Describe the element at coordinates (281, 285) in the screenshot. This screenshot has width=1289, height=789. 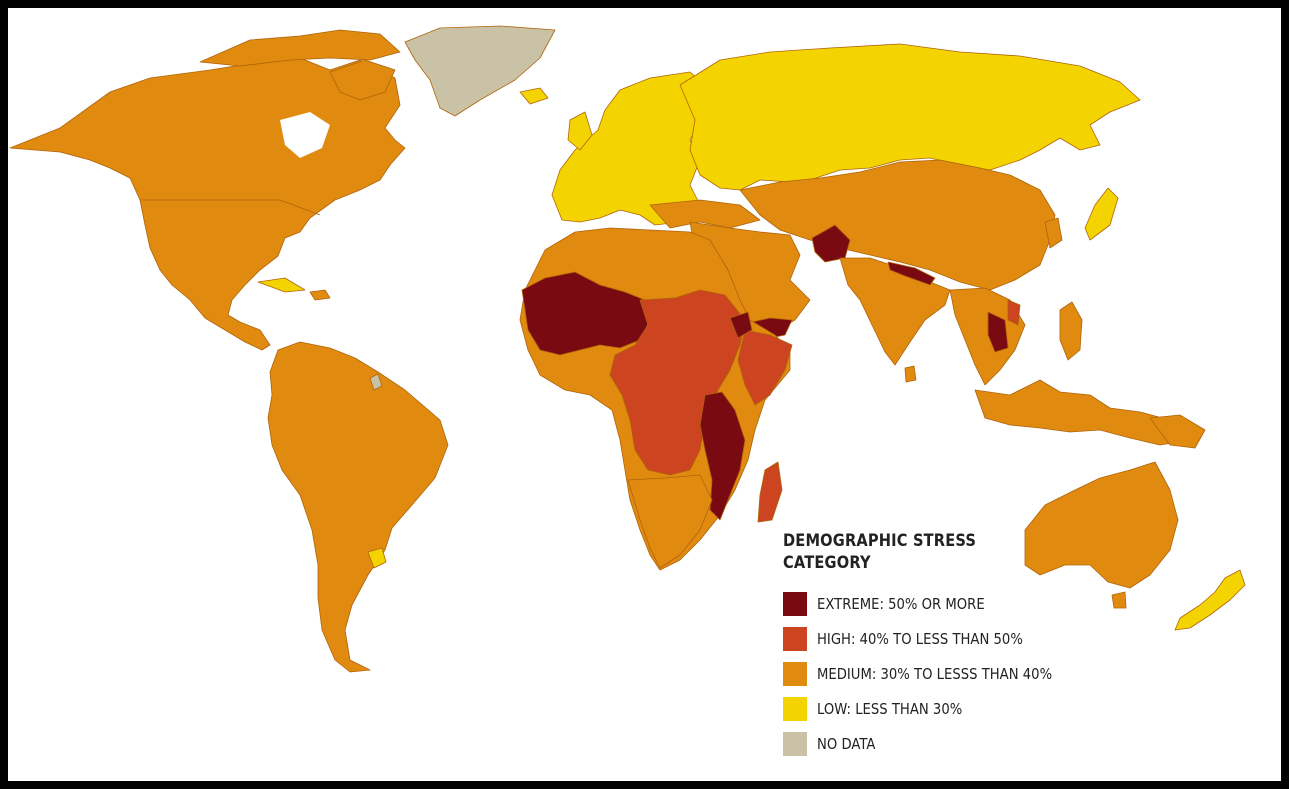
I see `cuba` at that location.